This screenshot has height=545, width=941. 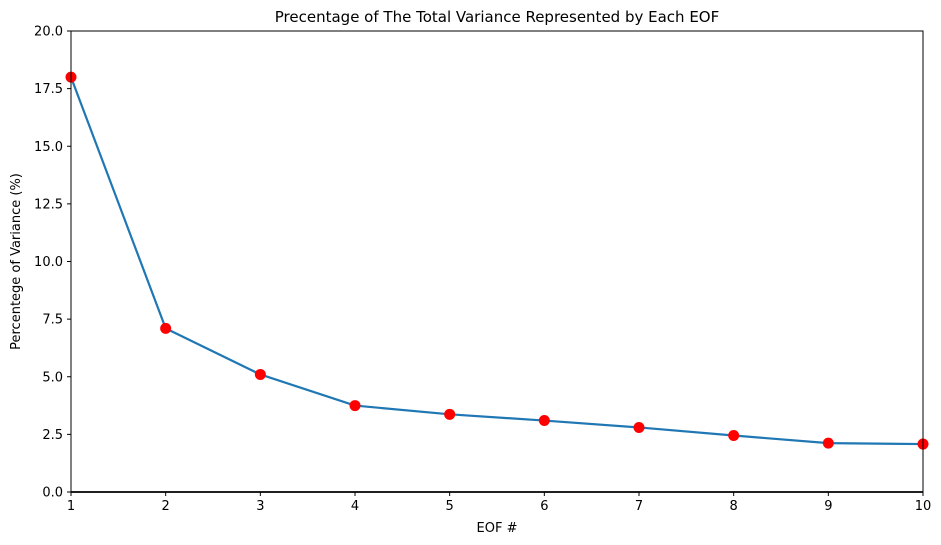 I want to click on x-tick-label: 3, so click(x=260, y=506).